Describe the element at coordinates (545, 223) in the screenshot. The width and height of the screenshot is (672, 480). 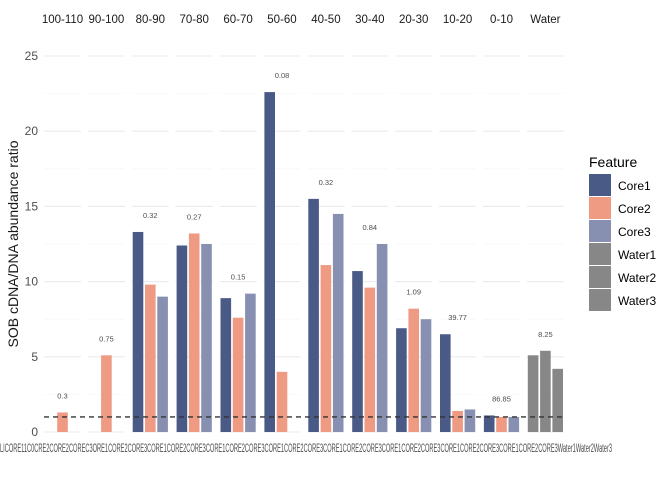
I see `facet-panel: Water 8.25` at that location.